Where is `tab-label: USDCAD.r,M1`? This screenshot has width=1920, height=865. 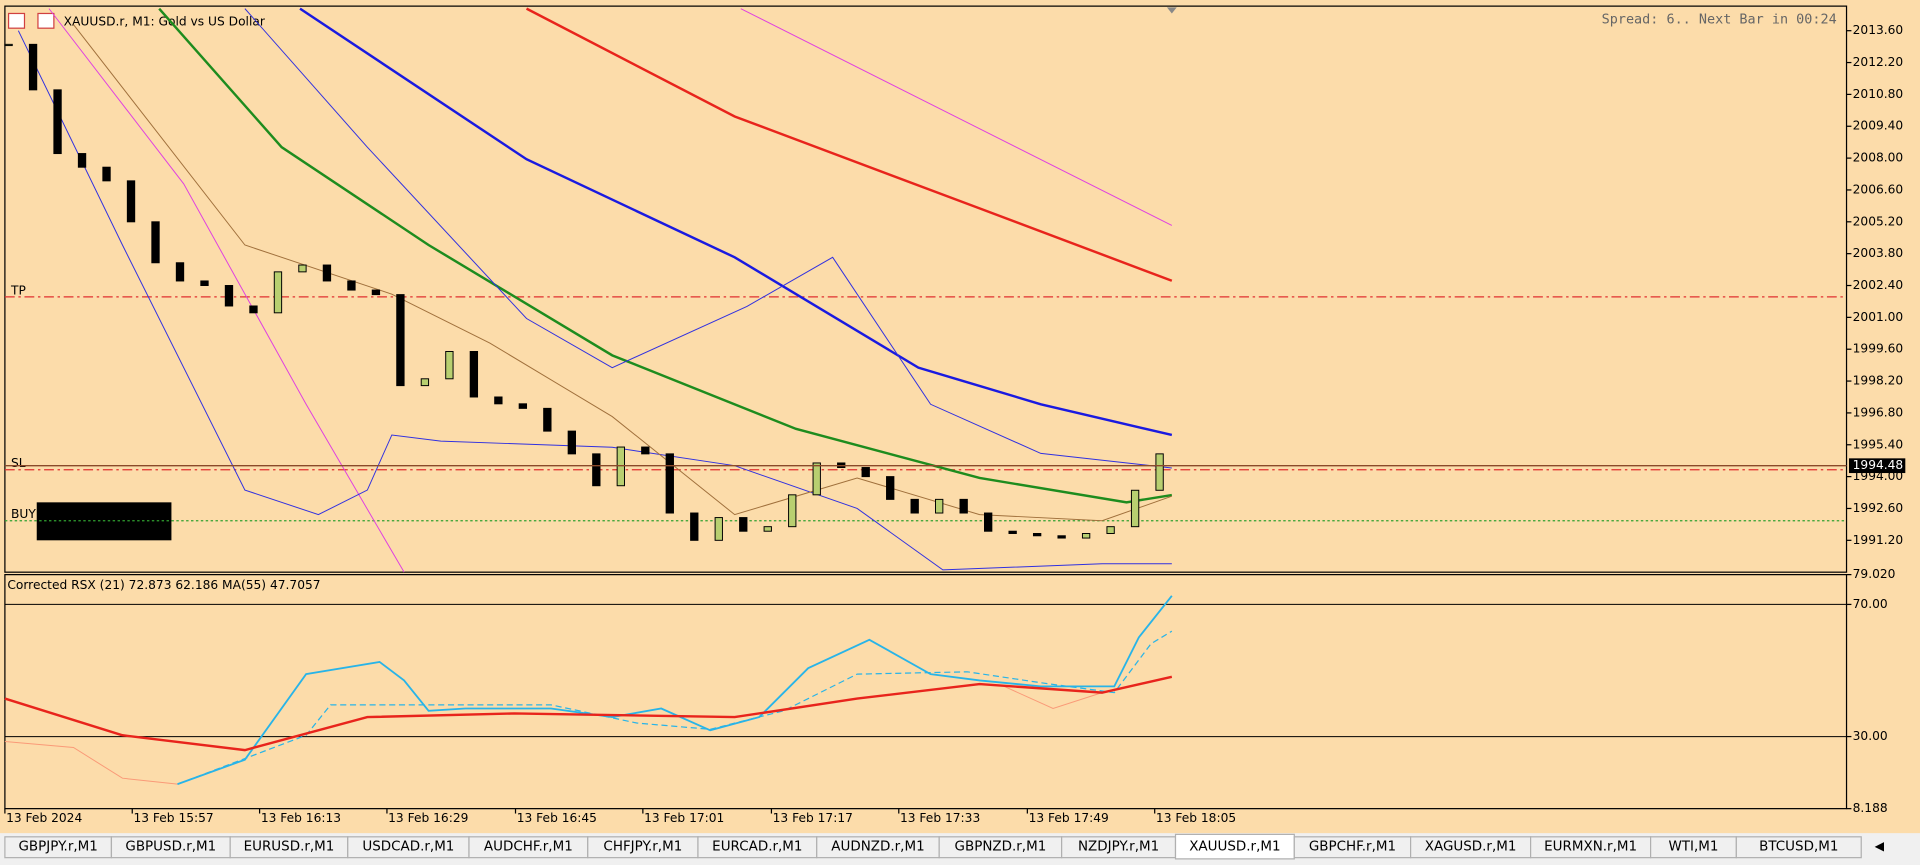
tab-label: USDCAD.r,M1 is located at coordinates (408, 847).